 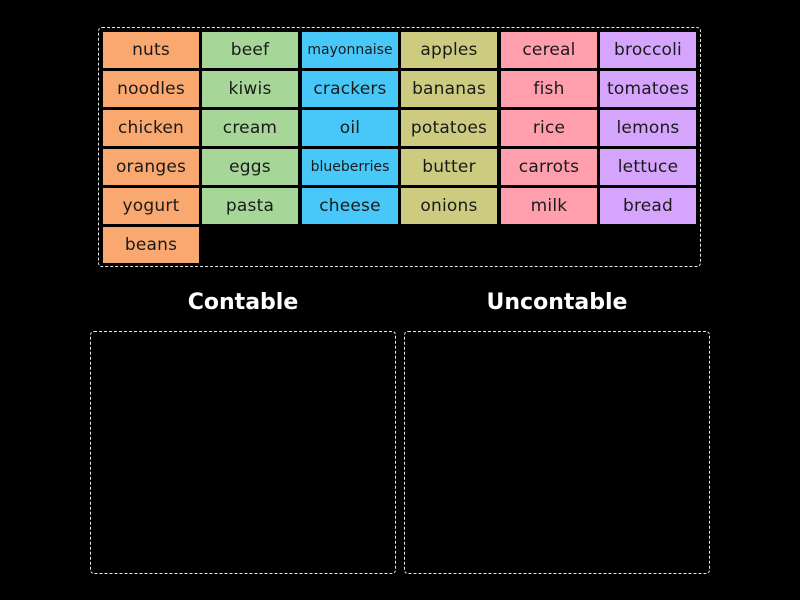 I want to click on word-tile-onions: onions, so click(x=449, y=206).